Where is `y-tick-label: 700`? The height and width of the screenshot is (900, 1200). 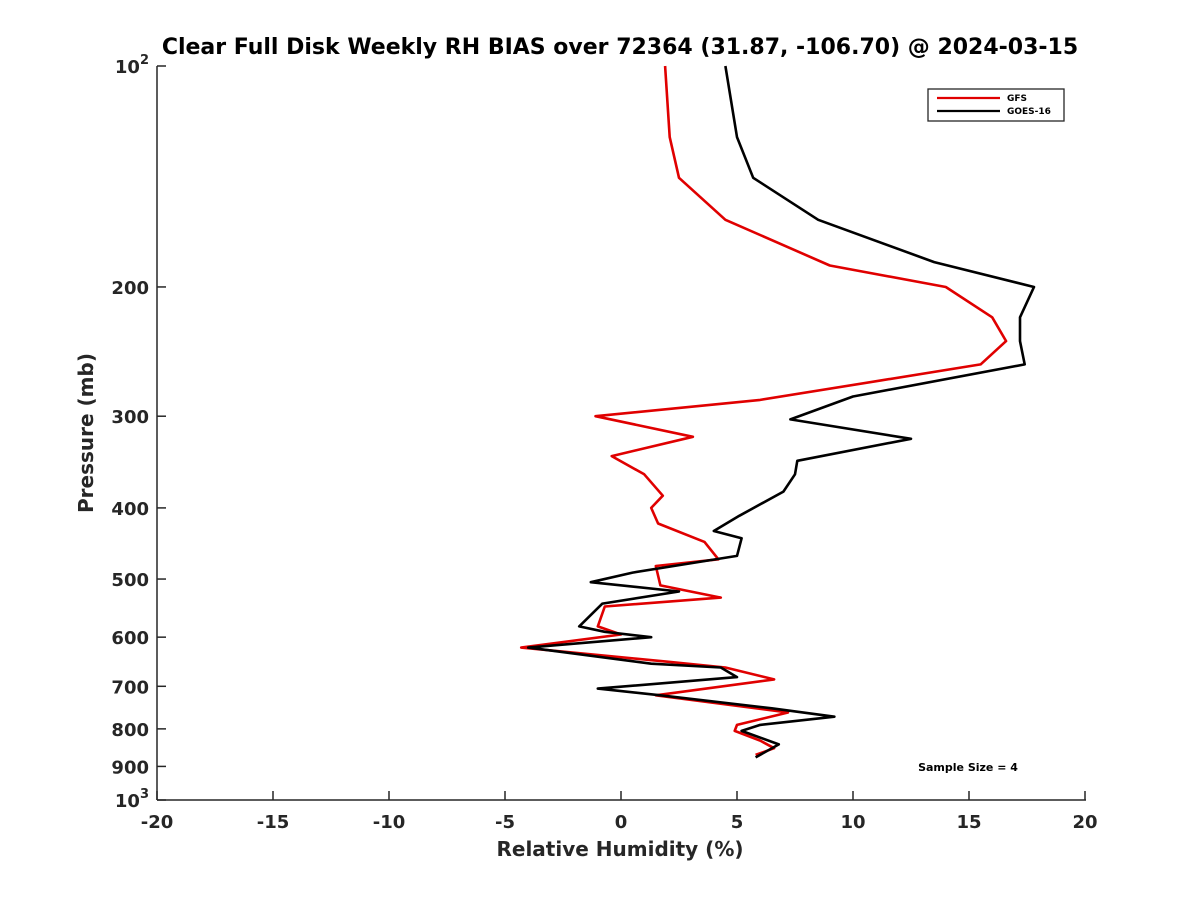
y-tick-label: 700 is located at coordinates (130, 687).